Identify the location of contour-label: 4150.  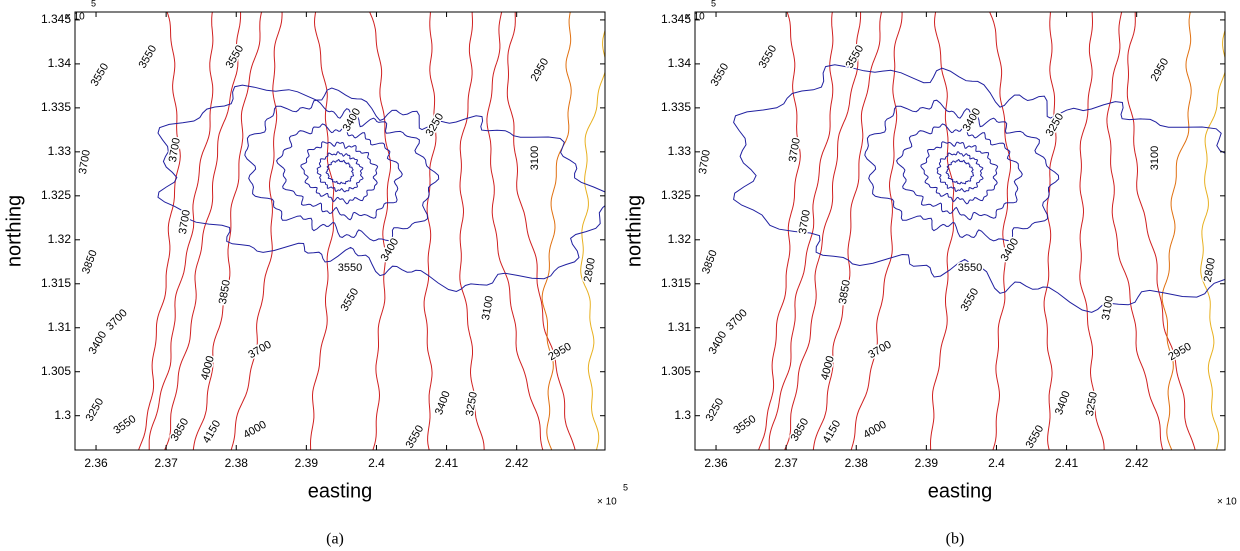
(212, 431).